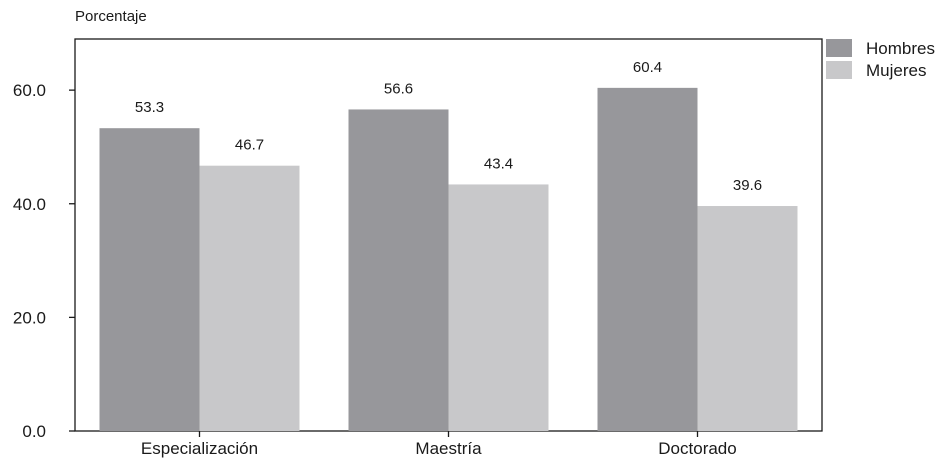 Image resolution: width=936 pixels, height=458 pixels. I want to click on data-label: 60.4, so click(647, 67).